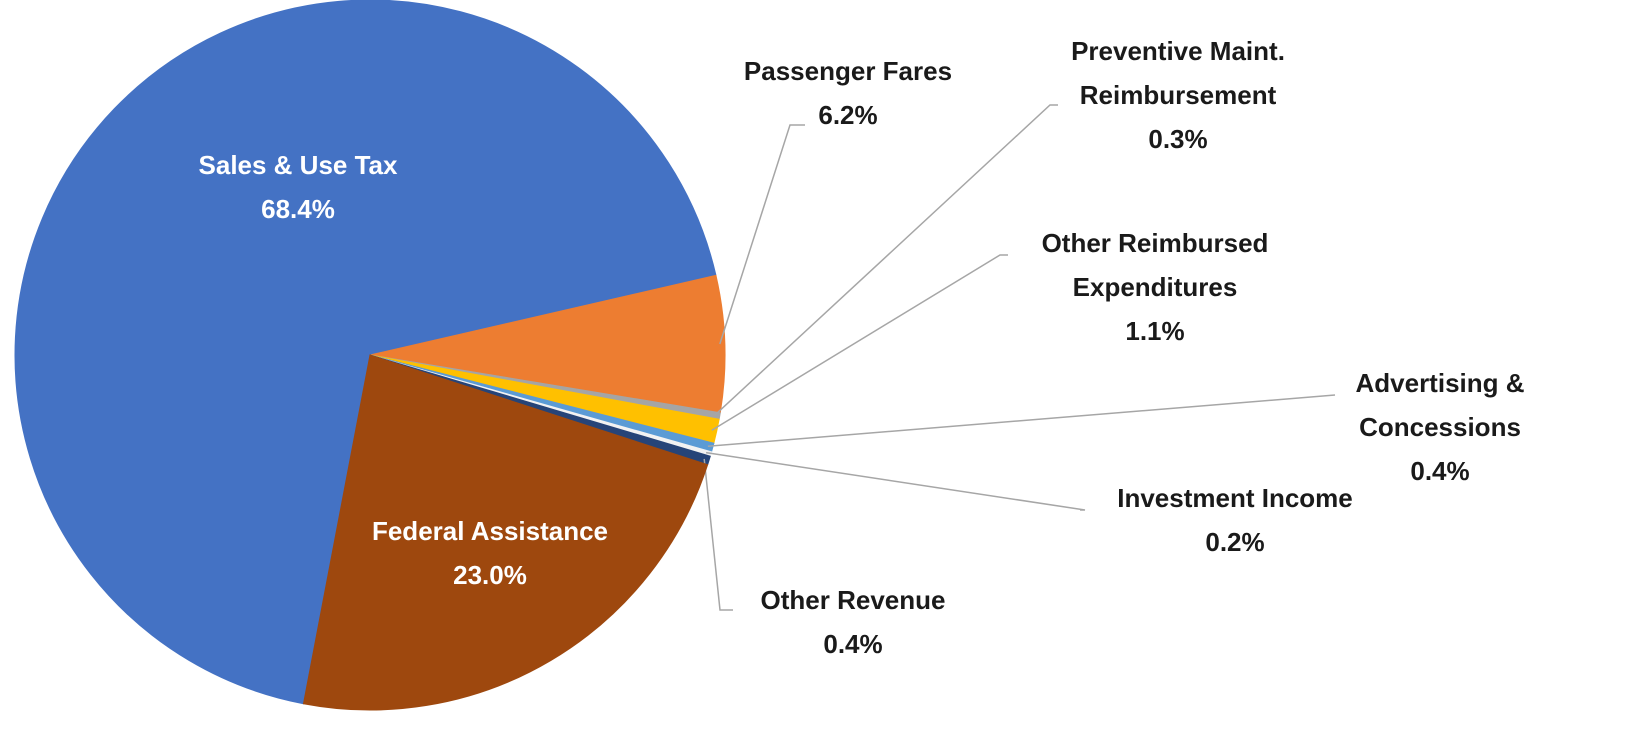 This screenshot has width=1634, height=733. What do you see at coordinates (847, 115) in the screenshot?
I see `value-label: 6.2%` at bounding box center [847, 115].